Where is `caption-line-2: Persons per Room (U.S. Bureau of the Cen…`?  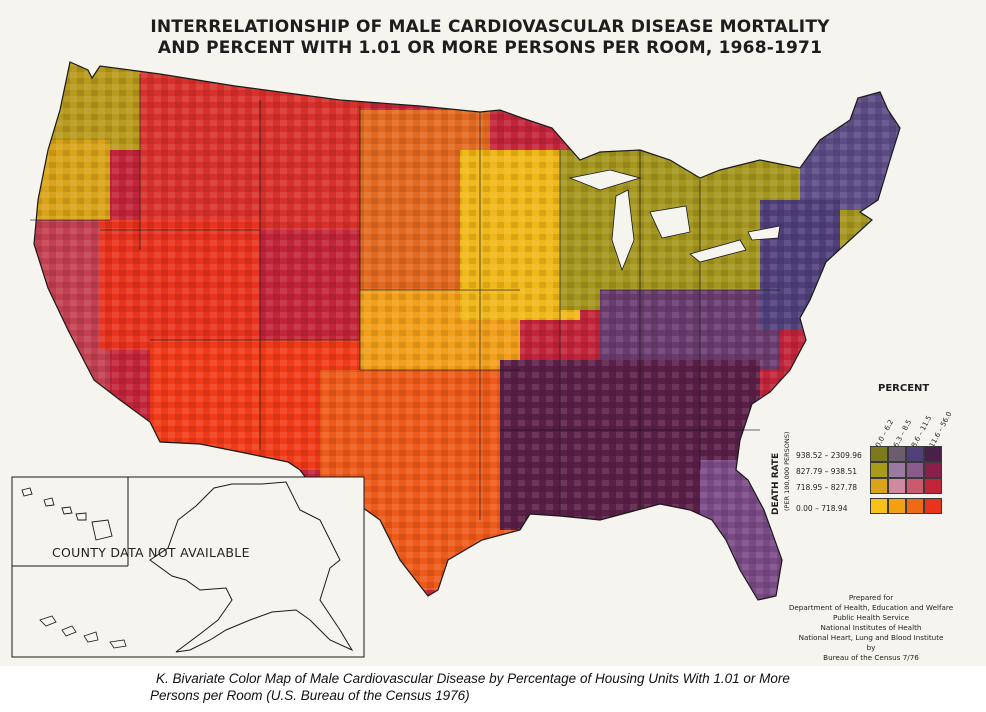
caption-line-2: Persons per Room (U.S. Bureau of the Cen… is located at coordinates (310, 695).